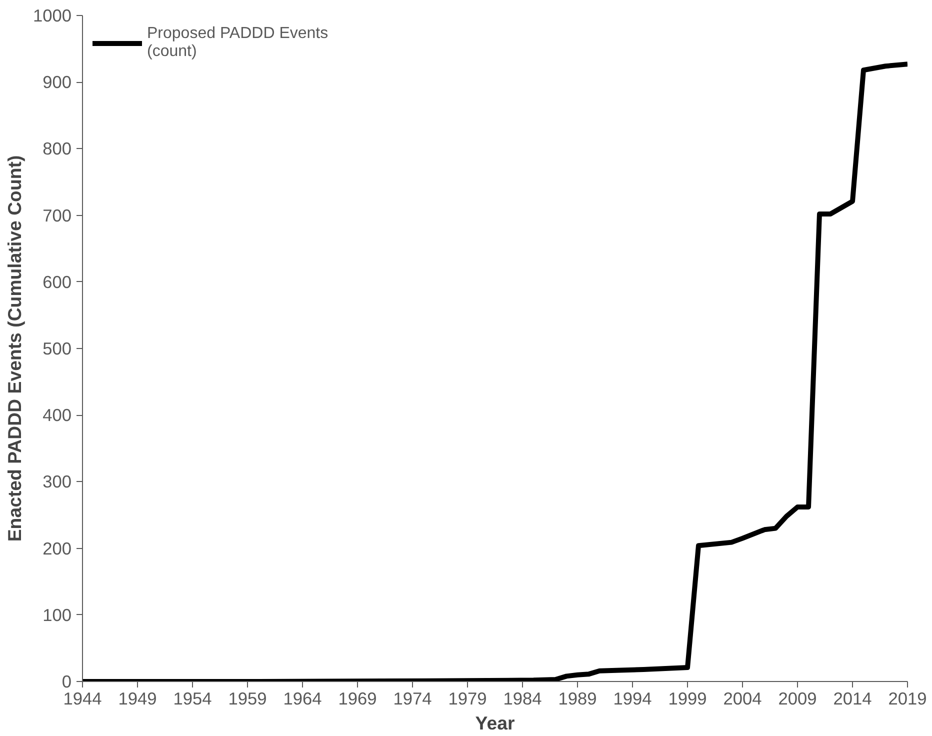 This screenshot has width=932, height=736. What do you see at coordinates (192, 698) in the screenshot?
I see `x-tick-label: 1954` at bounding box center [192, 698].